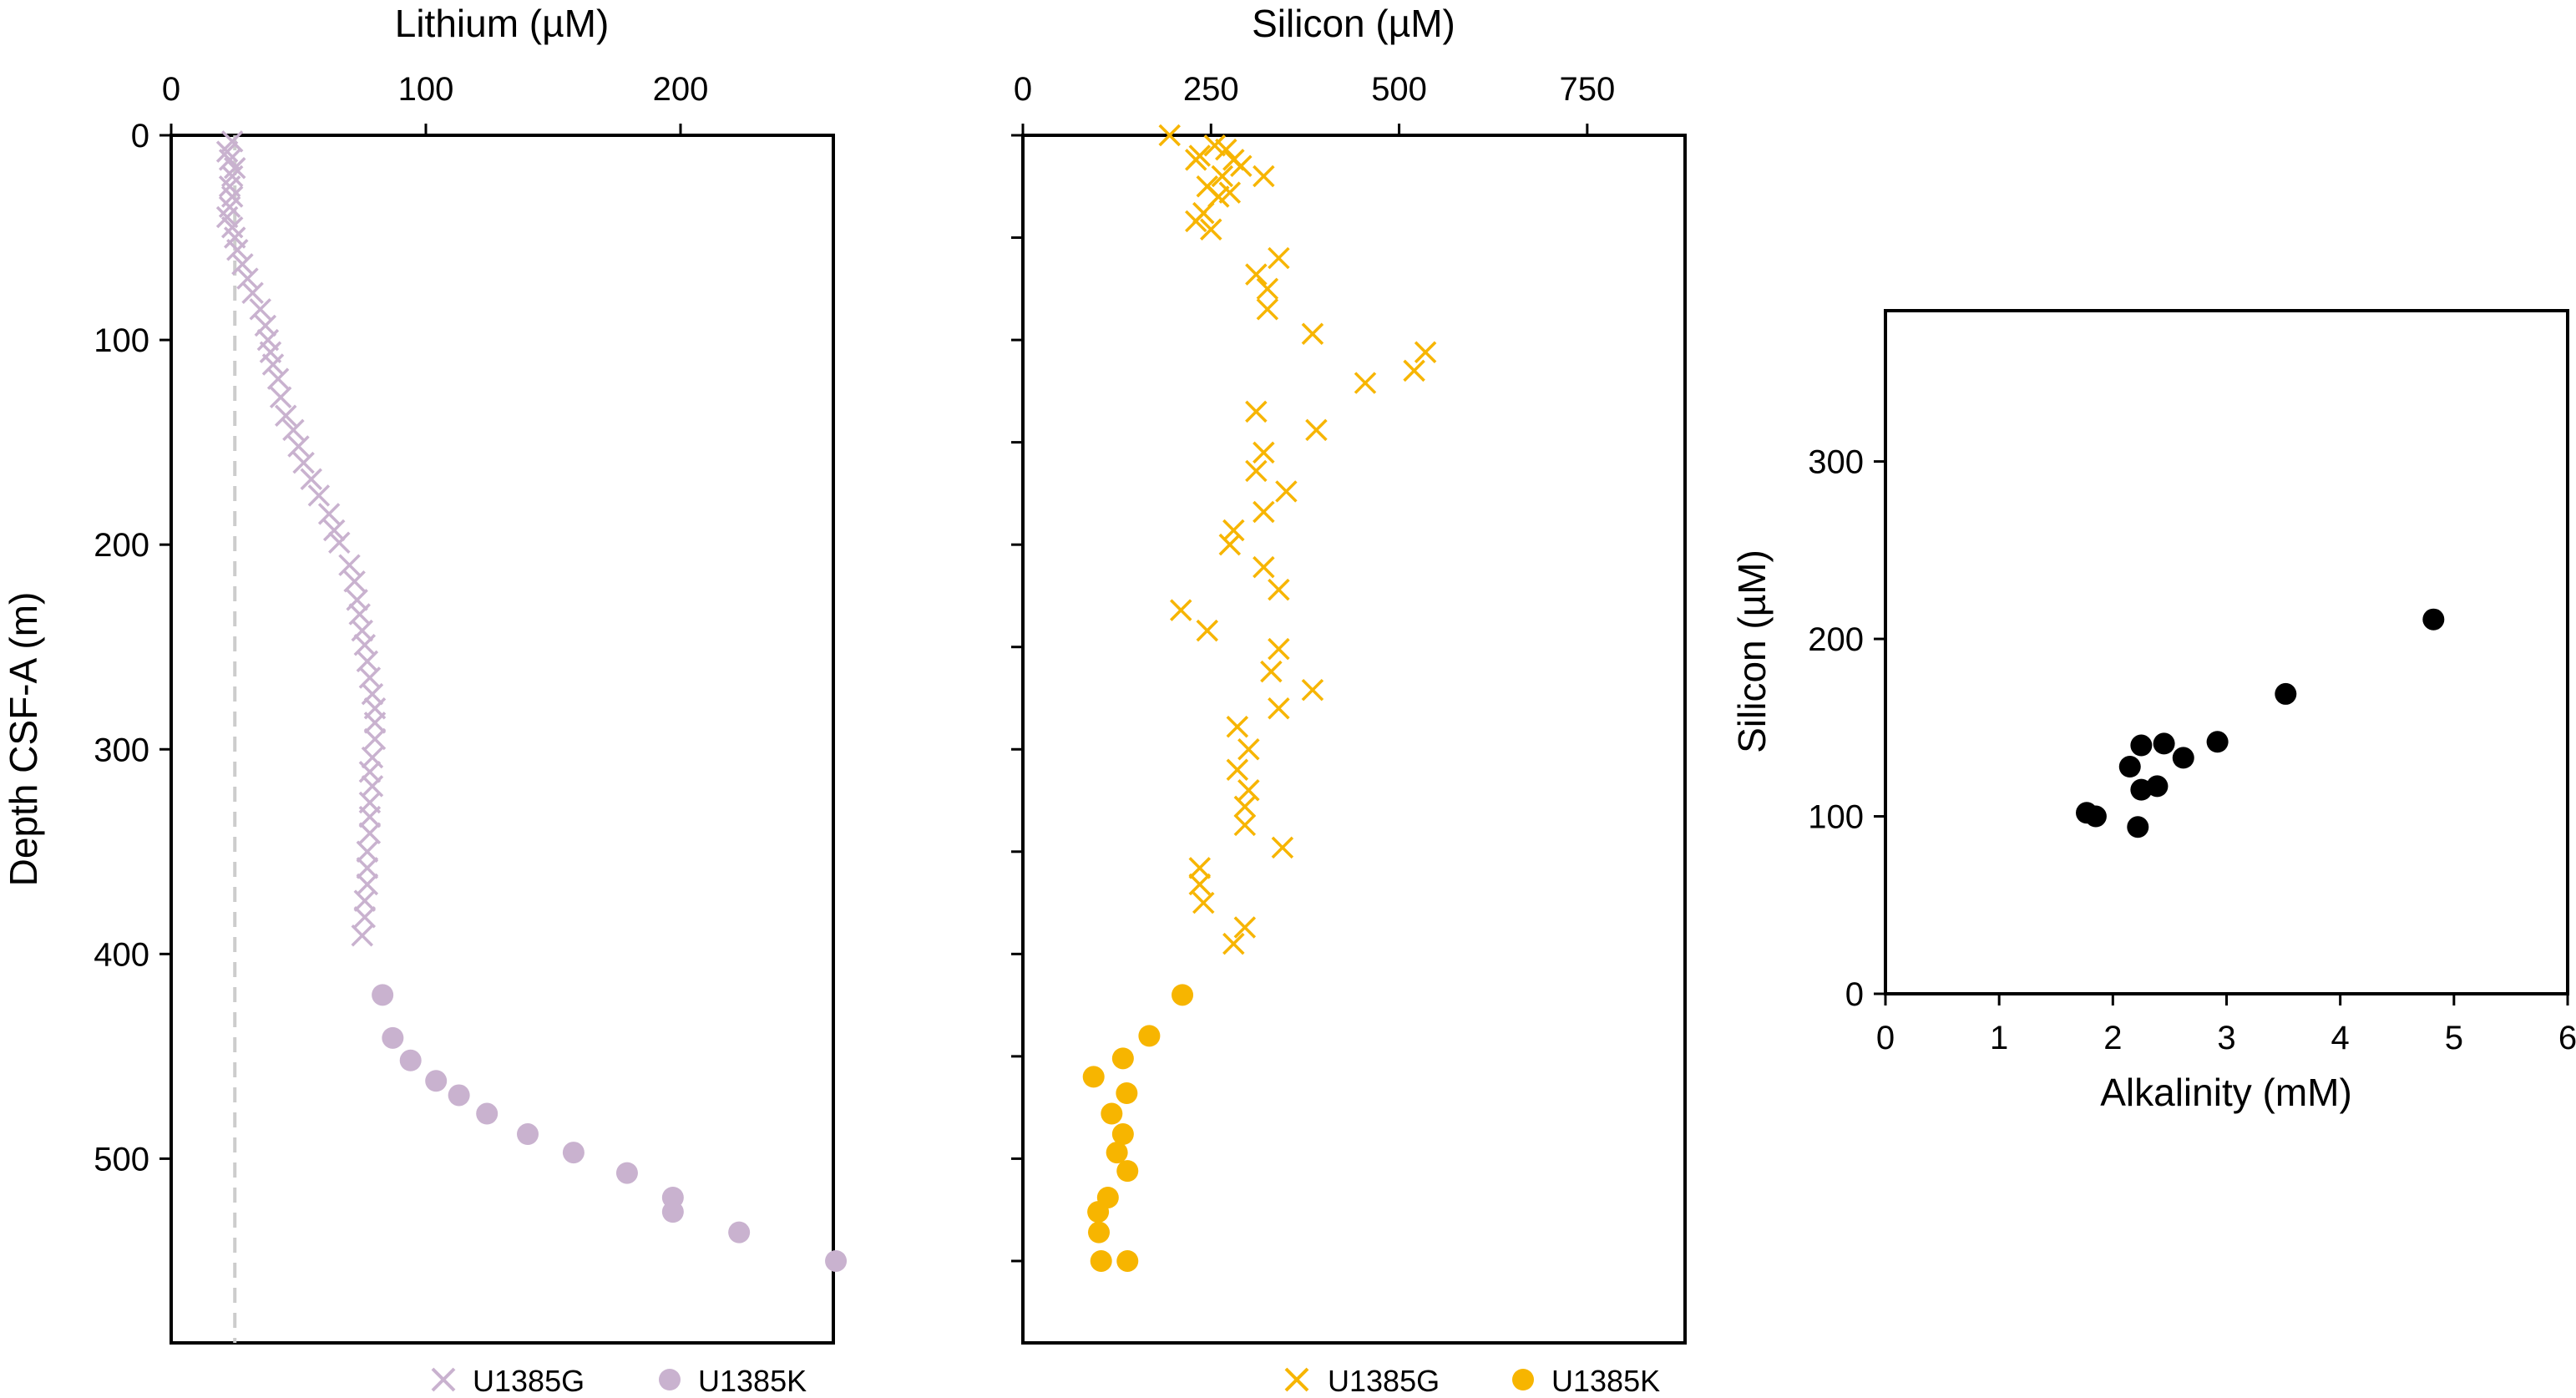 The height and width of the screenshot is (1398, 2576). Describe the element at coordinates (1605, 1381) in the screenshot. I see `silicon-legend-u1385k-label: U1385K` at that location.